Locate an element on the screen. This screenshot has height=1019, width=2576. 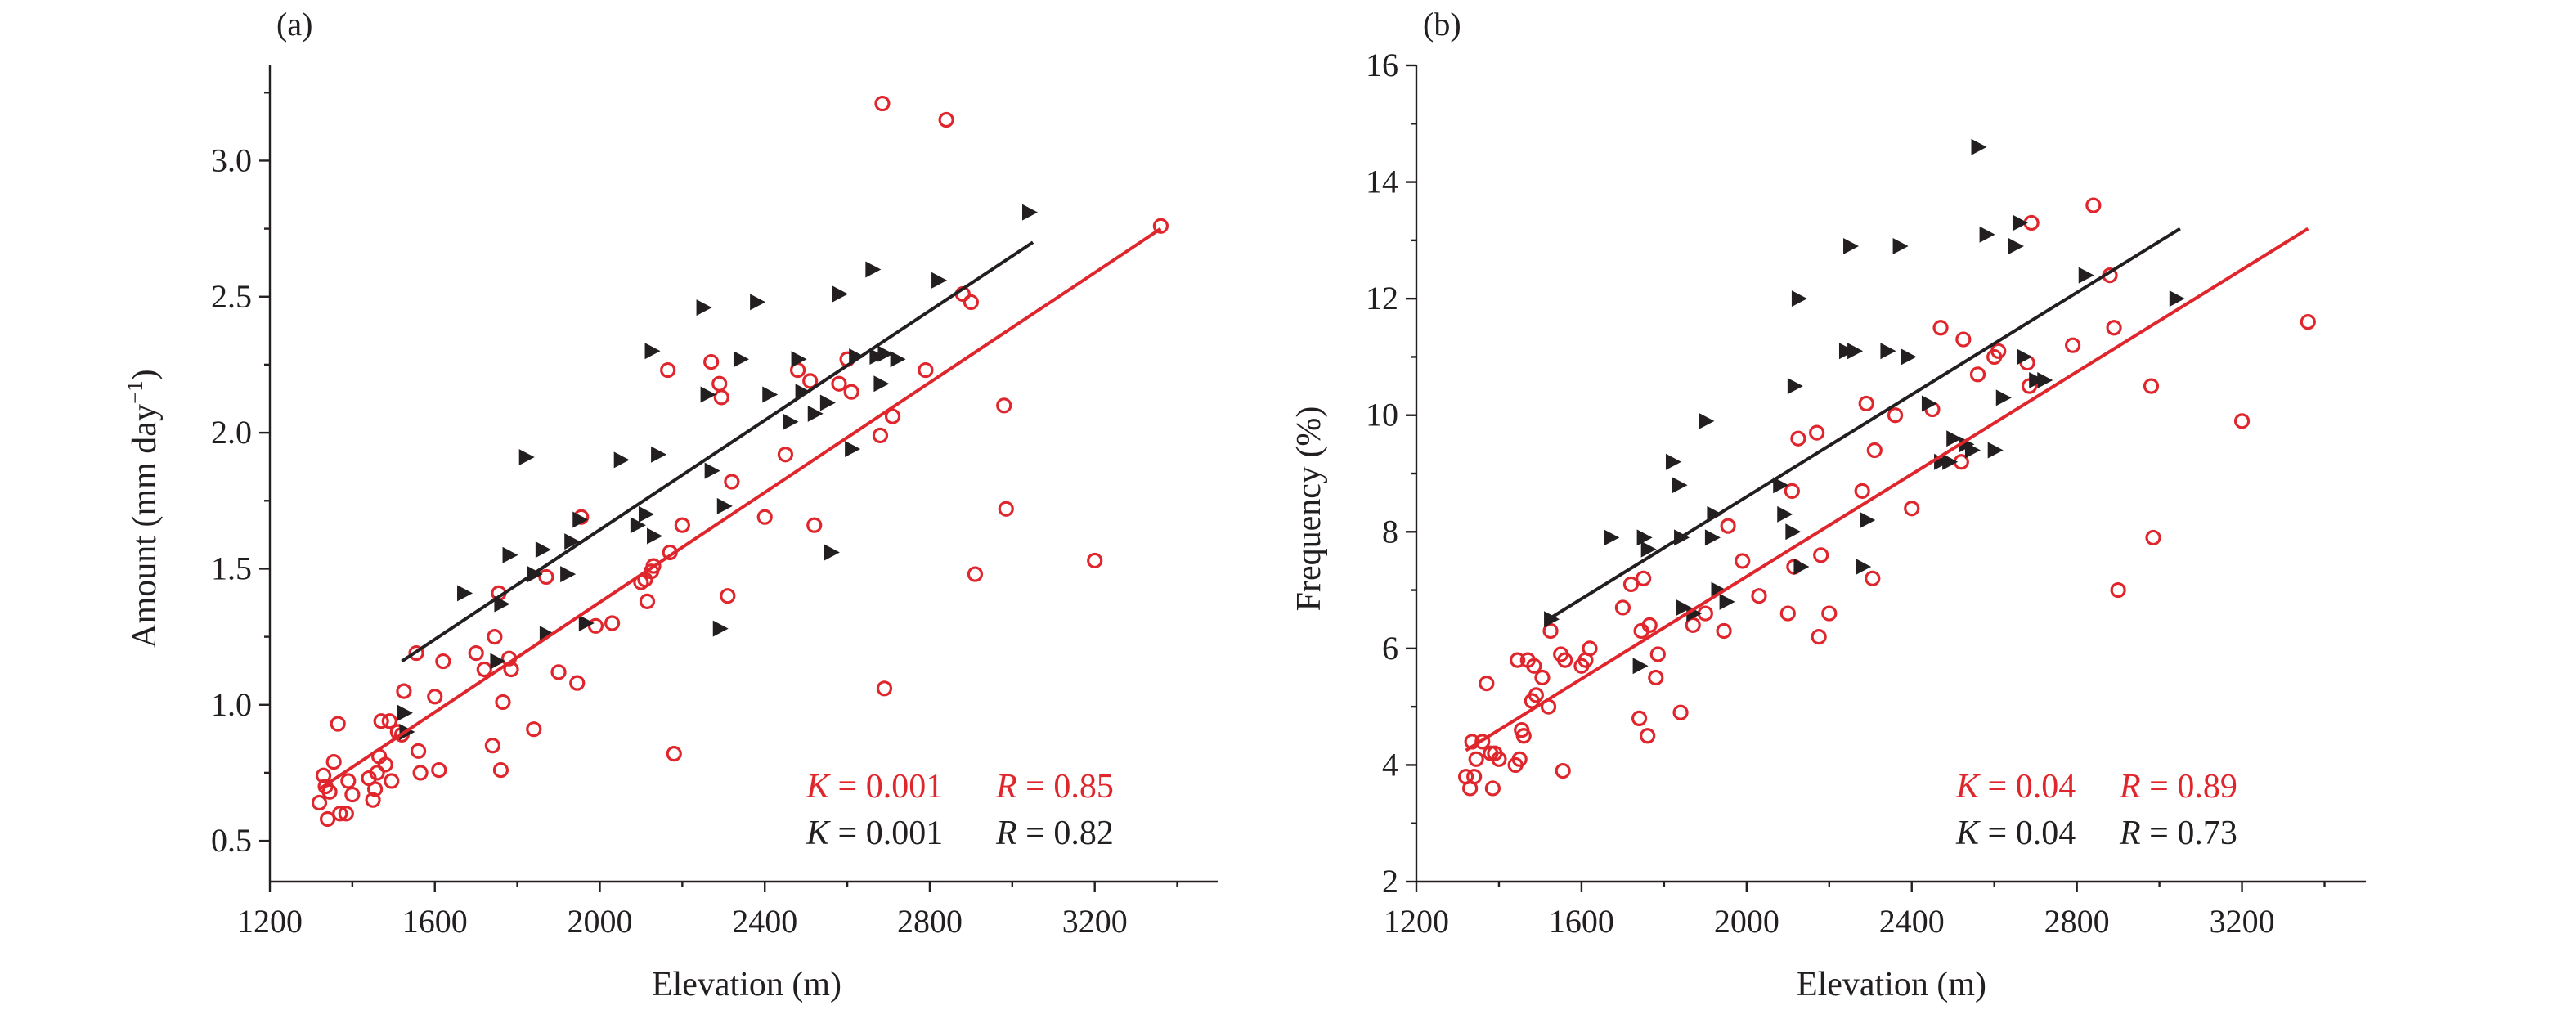
x-tick-label-b: 3200 is located at coordinates (2242, 922).